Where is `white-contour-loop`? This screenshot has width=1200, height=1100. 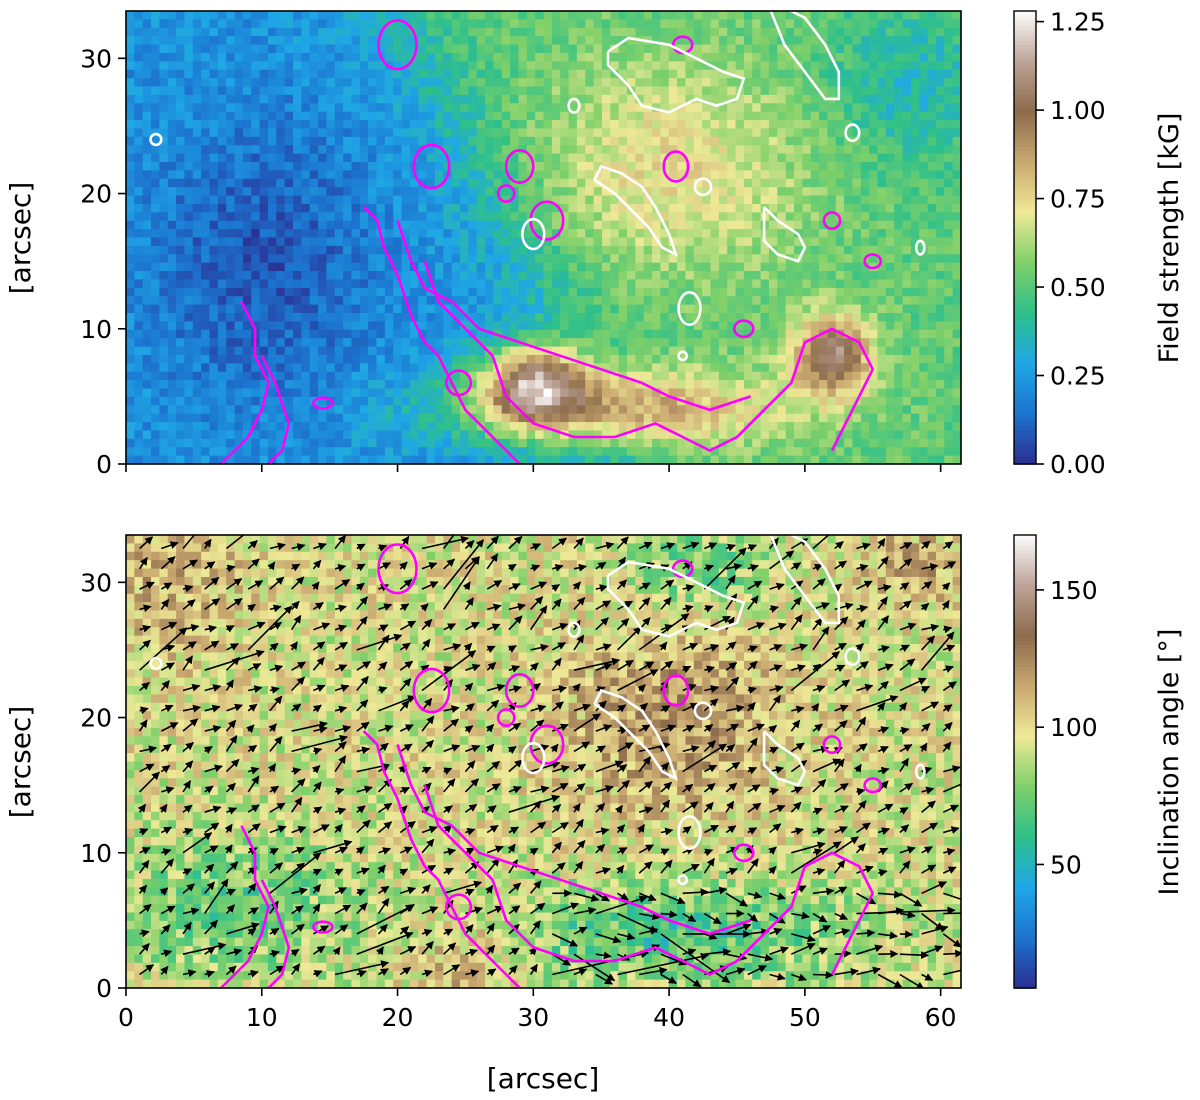
white-contour-loop is located at coordinates (703, 187).